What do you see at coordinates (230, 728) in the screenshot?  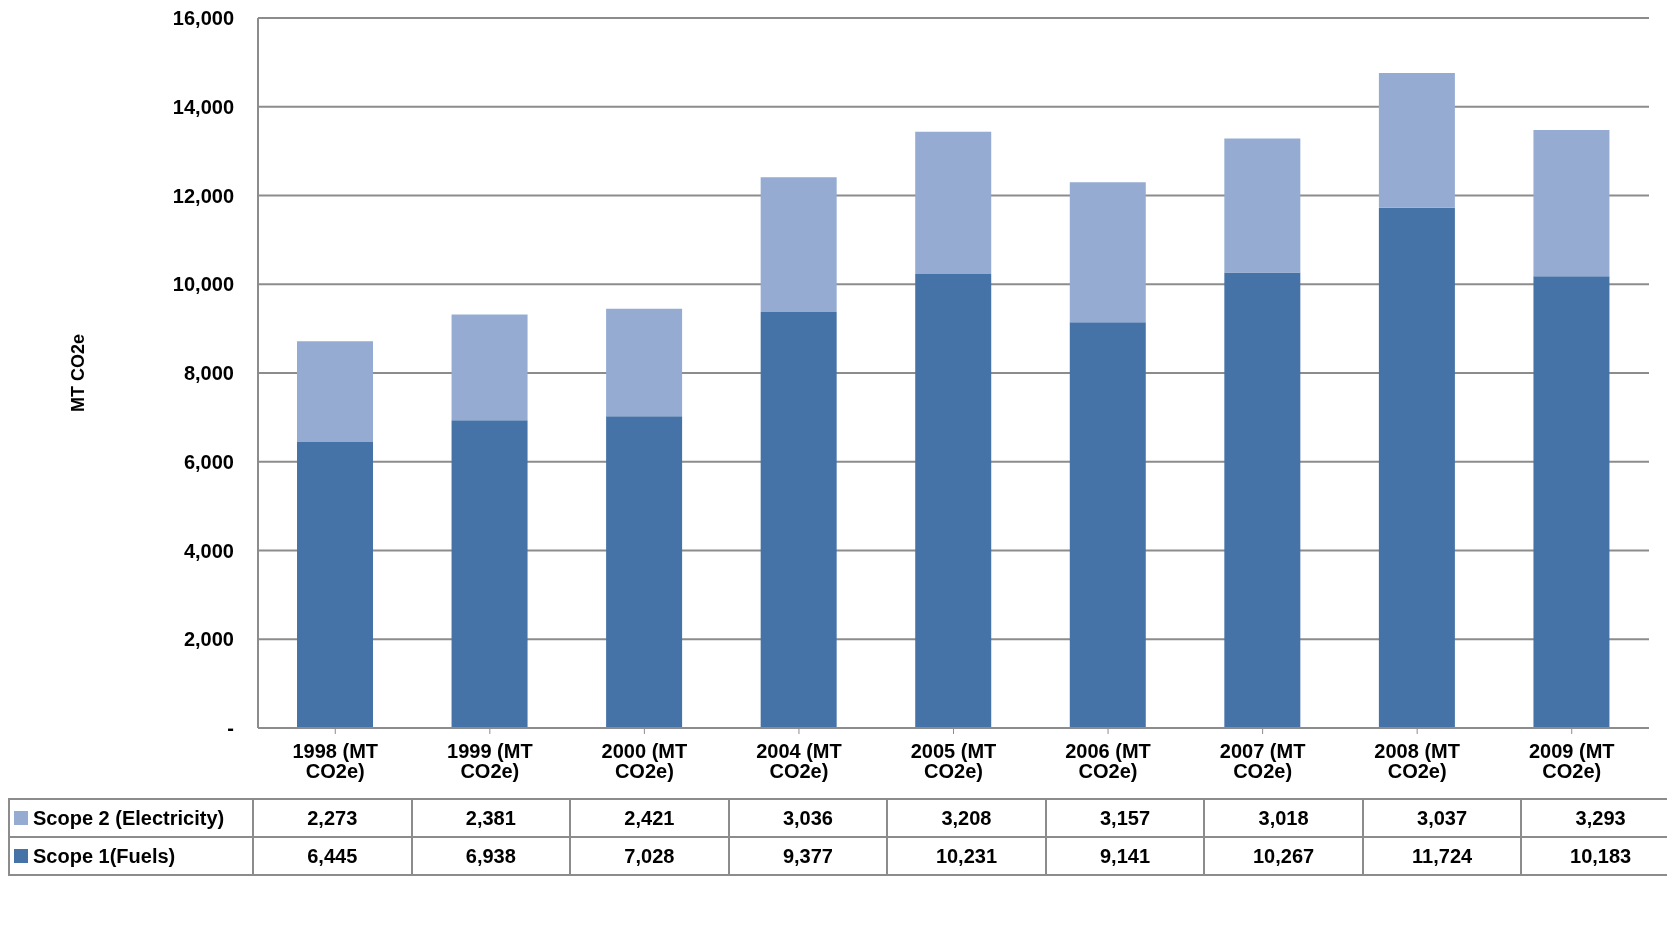 I see `y-tick-label: -` at bounding box center [230, 728].